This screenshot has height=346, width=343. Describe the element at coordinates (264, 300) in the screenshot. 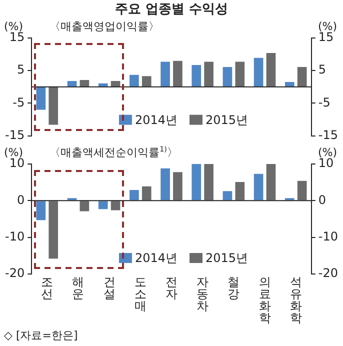

I see `x-tick-label: 의료화학` at that location.